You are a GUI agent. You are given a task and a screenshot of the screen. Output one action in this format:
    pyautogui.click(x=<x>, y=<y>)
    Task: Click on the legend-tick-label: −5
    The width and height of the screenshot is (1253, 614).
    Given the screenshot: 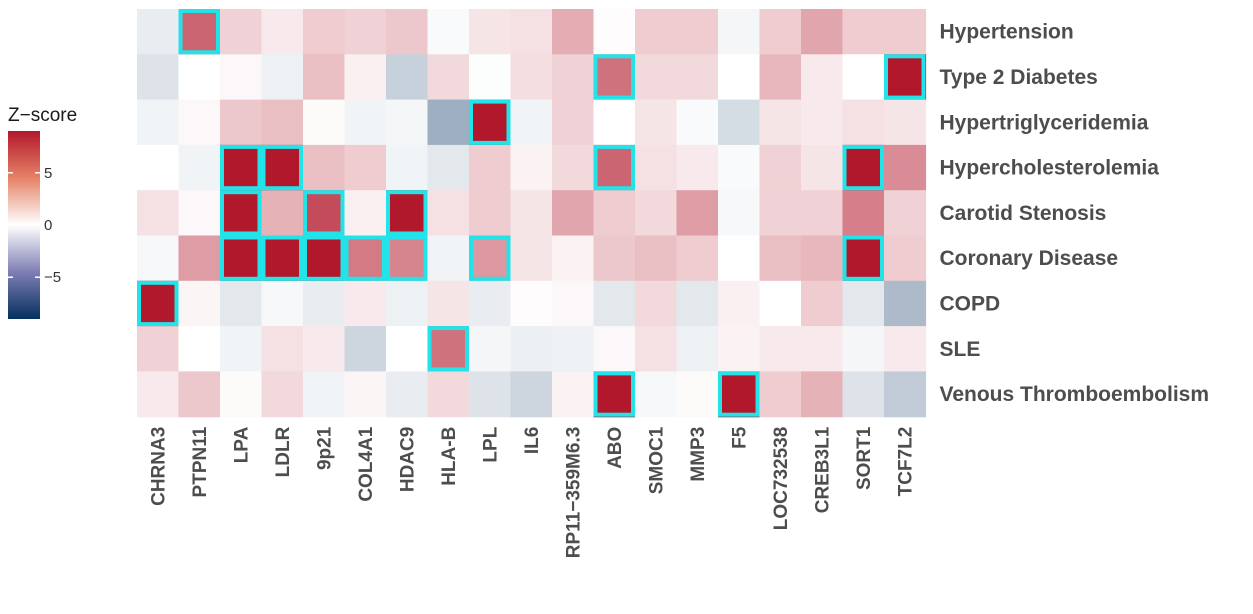 What is the action you would take?
    pyautogui.click(x=52, y=277)
    